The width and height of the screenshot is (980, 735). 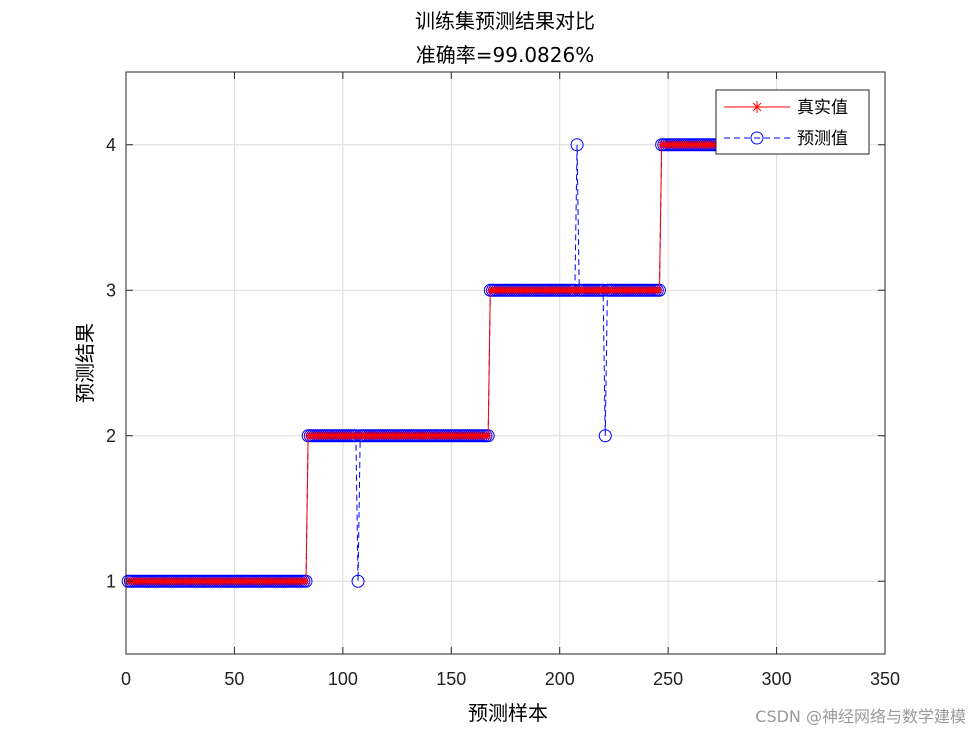 What do you see at coordinates (885, 679) in the screenshot?
I see `x-tick-label: 350` at bounding box center [885, 679].